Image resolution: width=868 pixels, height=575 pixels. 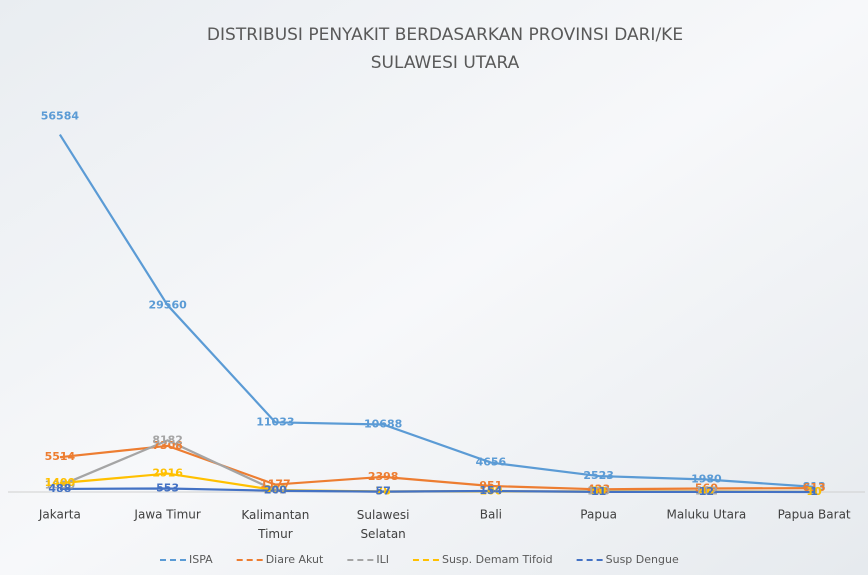 What do you see at coordinates (275, 534) in the screenshot?
I see `x-tick-label-line: Timur` at bounding box center [275, 534].